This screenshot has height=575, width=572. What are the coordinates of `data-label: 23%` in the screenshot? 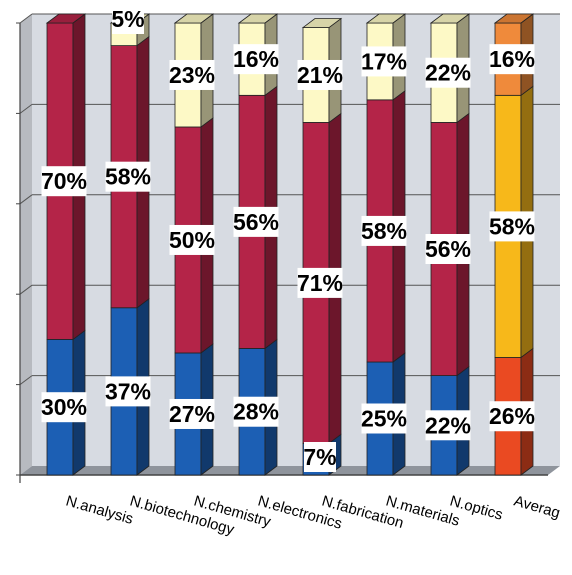 It's located at (192, 74).